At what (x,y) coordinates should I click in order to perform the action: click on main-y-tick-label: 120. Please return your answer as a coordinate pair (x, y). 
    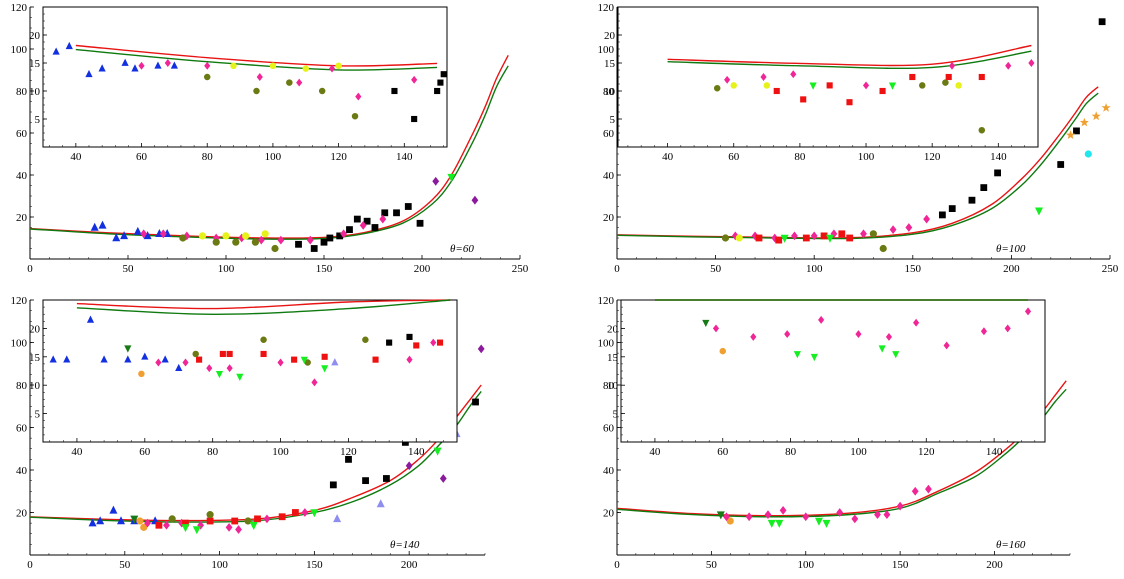
    Looking at the image, I should click on (19, 301).